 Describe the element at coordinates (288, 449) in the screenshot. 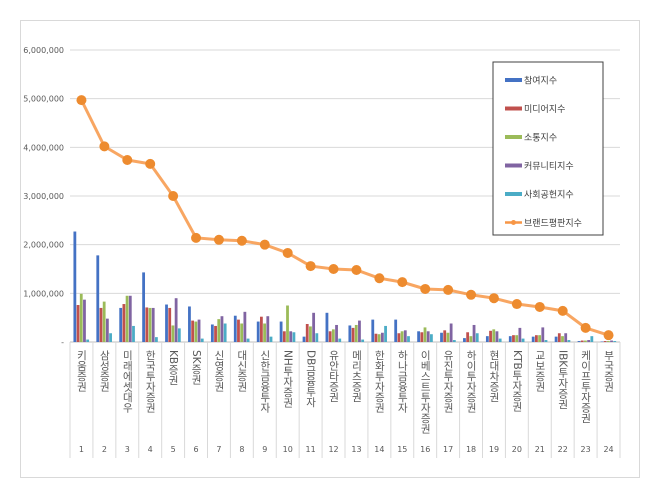

I see `rank-label: 10` at that location.